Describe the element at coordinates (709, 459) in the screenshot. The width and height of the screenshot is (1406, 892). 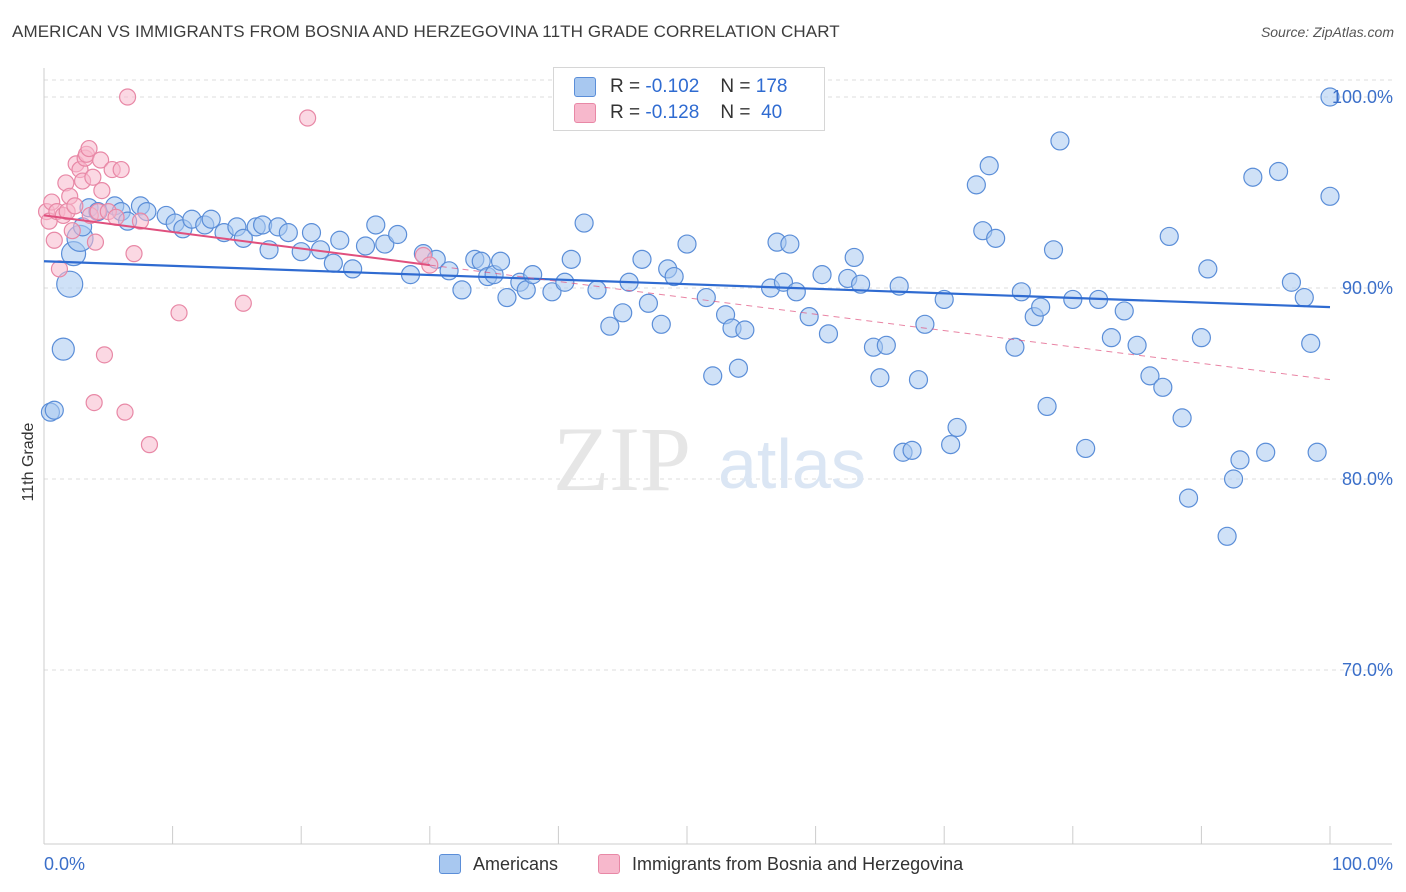
I see `watermark: ZIP atlas` at that location.